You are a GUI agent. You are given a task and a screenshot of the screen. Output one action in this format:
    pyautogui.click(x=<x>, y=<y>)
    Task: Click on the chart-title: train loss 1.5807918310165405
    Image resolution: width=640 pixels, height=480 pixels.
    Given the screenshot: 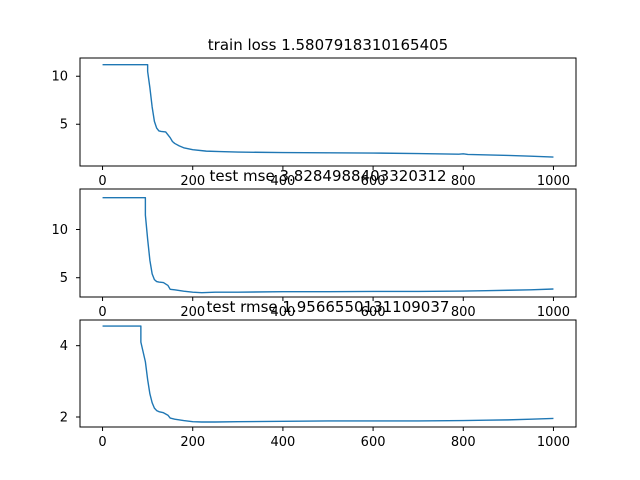 What is the action you would take?
    pyautogui.click(x=328, y=45)
    